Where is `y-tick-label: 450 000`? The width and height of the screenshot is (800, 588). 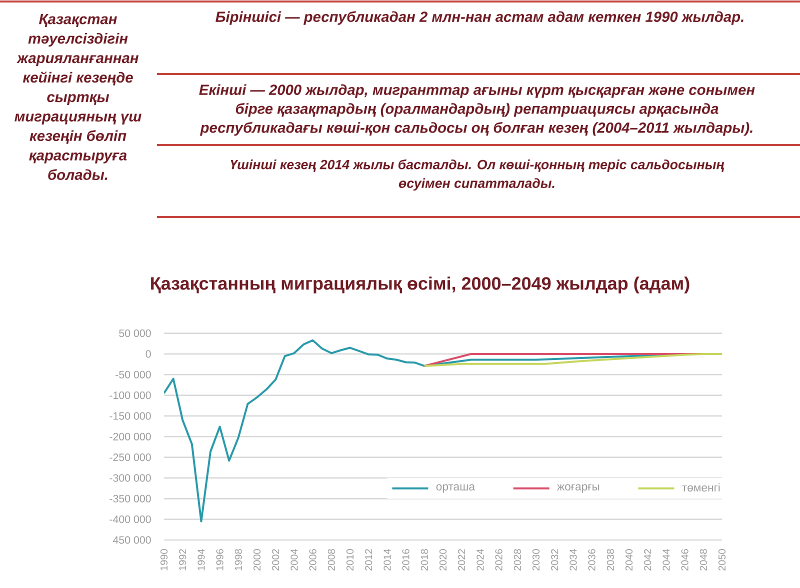
y-tick-label: 450 000 is located at coordinates (131, 540).